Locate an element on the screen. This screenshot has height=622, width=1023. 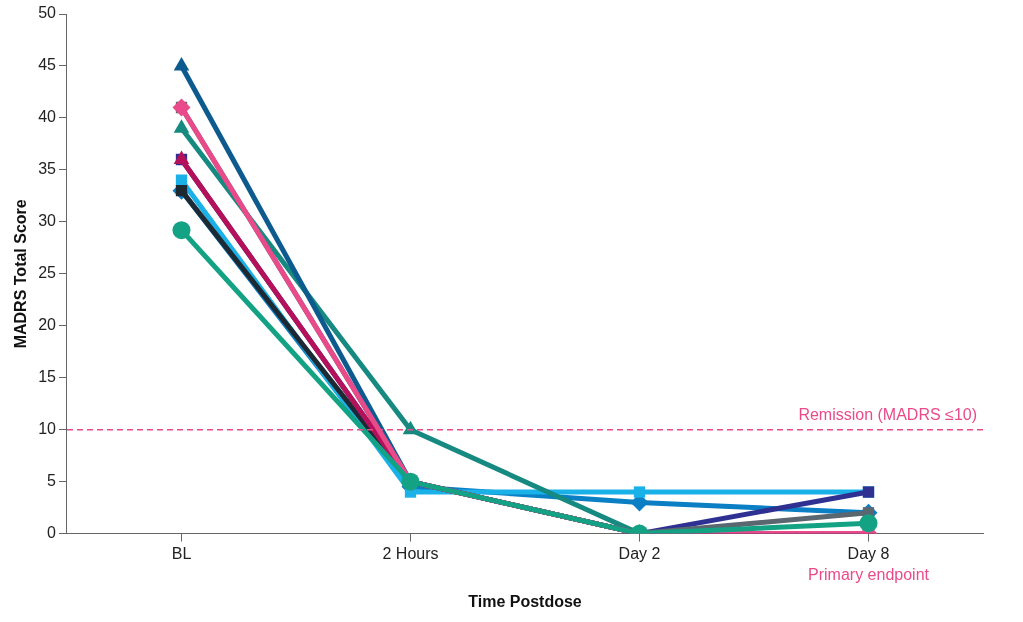
y-tick-label: 20 is located at coordinates (47, 325).